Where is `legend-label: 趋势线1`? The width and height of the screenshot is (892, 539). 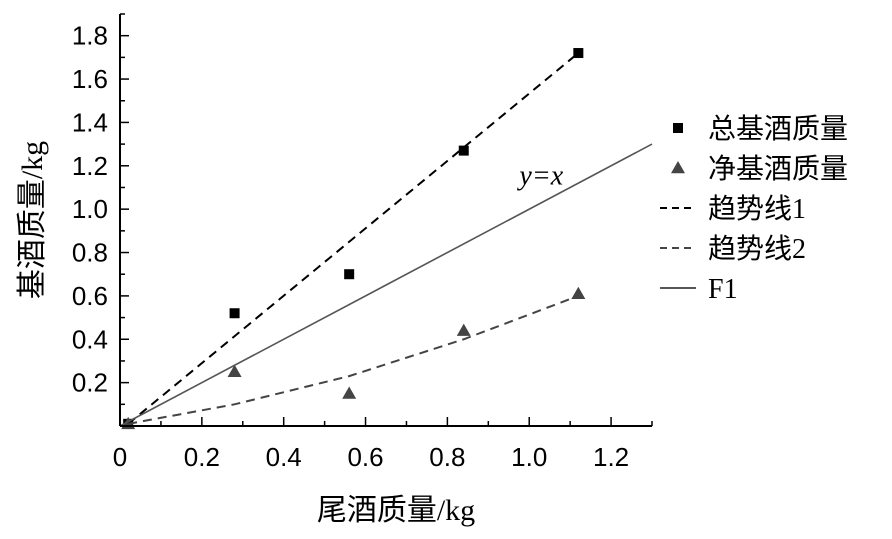
legend-label: 趋势线1 is located at coordinates (757, 209).